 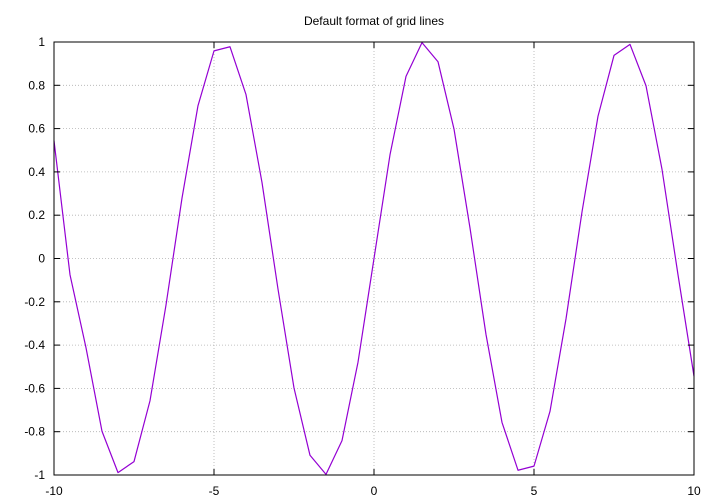 I want to click on y-tick-label: -1, so click(x=39, y=475).